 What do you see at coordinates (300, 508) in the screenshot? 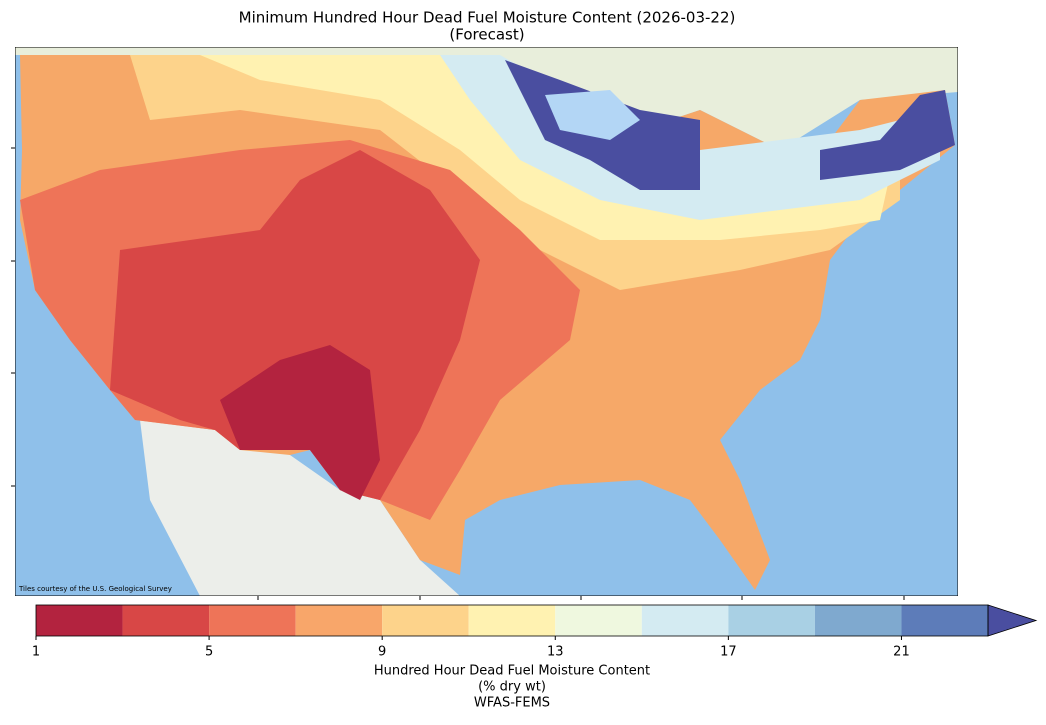
I see `mexico` at bounding box center [300, 508].